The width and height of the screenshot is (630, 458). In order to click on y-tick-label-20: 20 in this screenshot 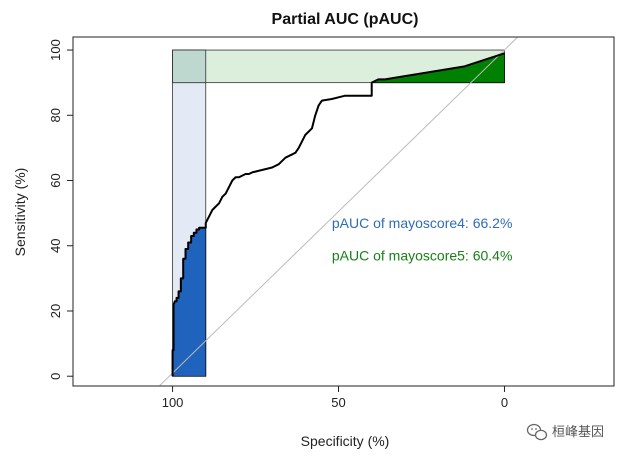, I will do `click(55, 311)`.